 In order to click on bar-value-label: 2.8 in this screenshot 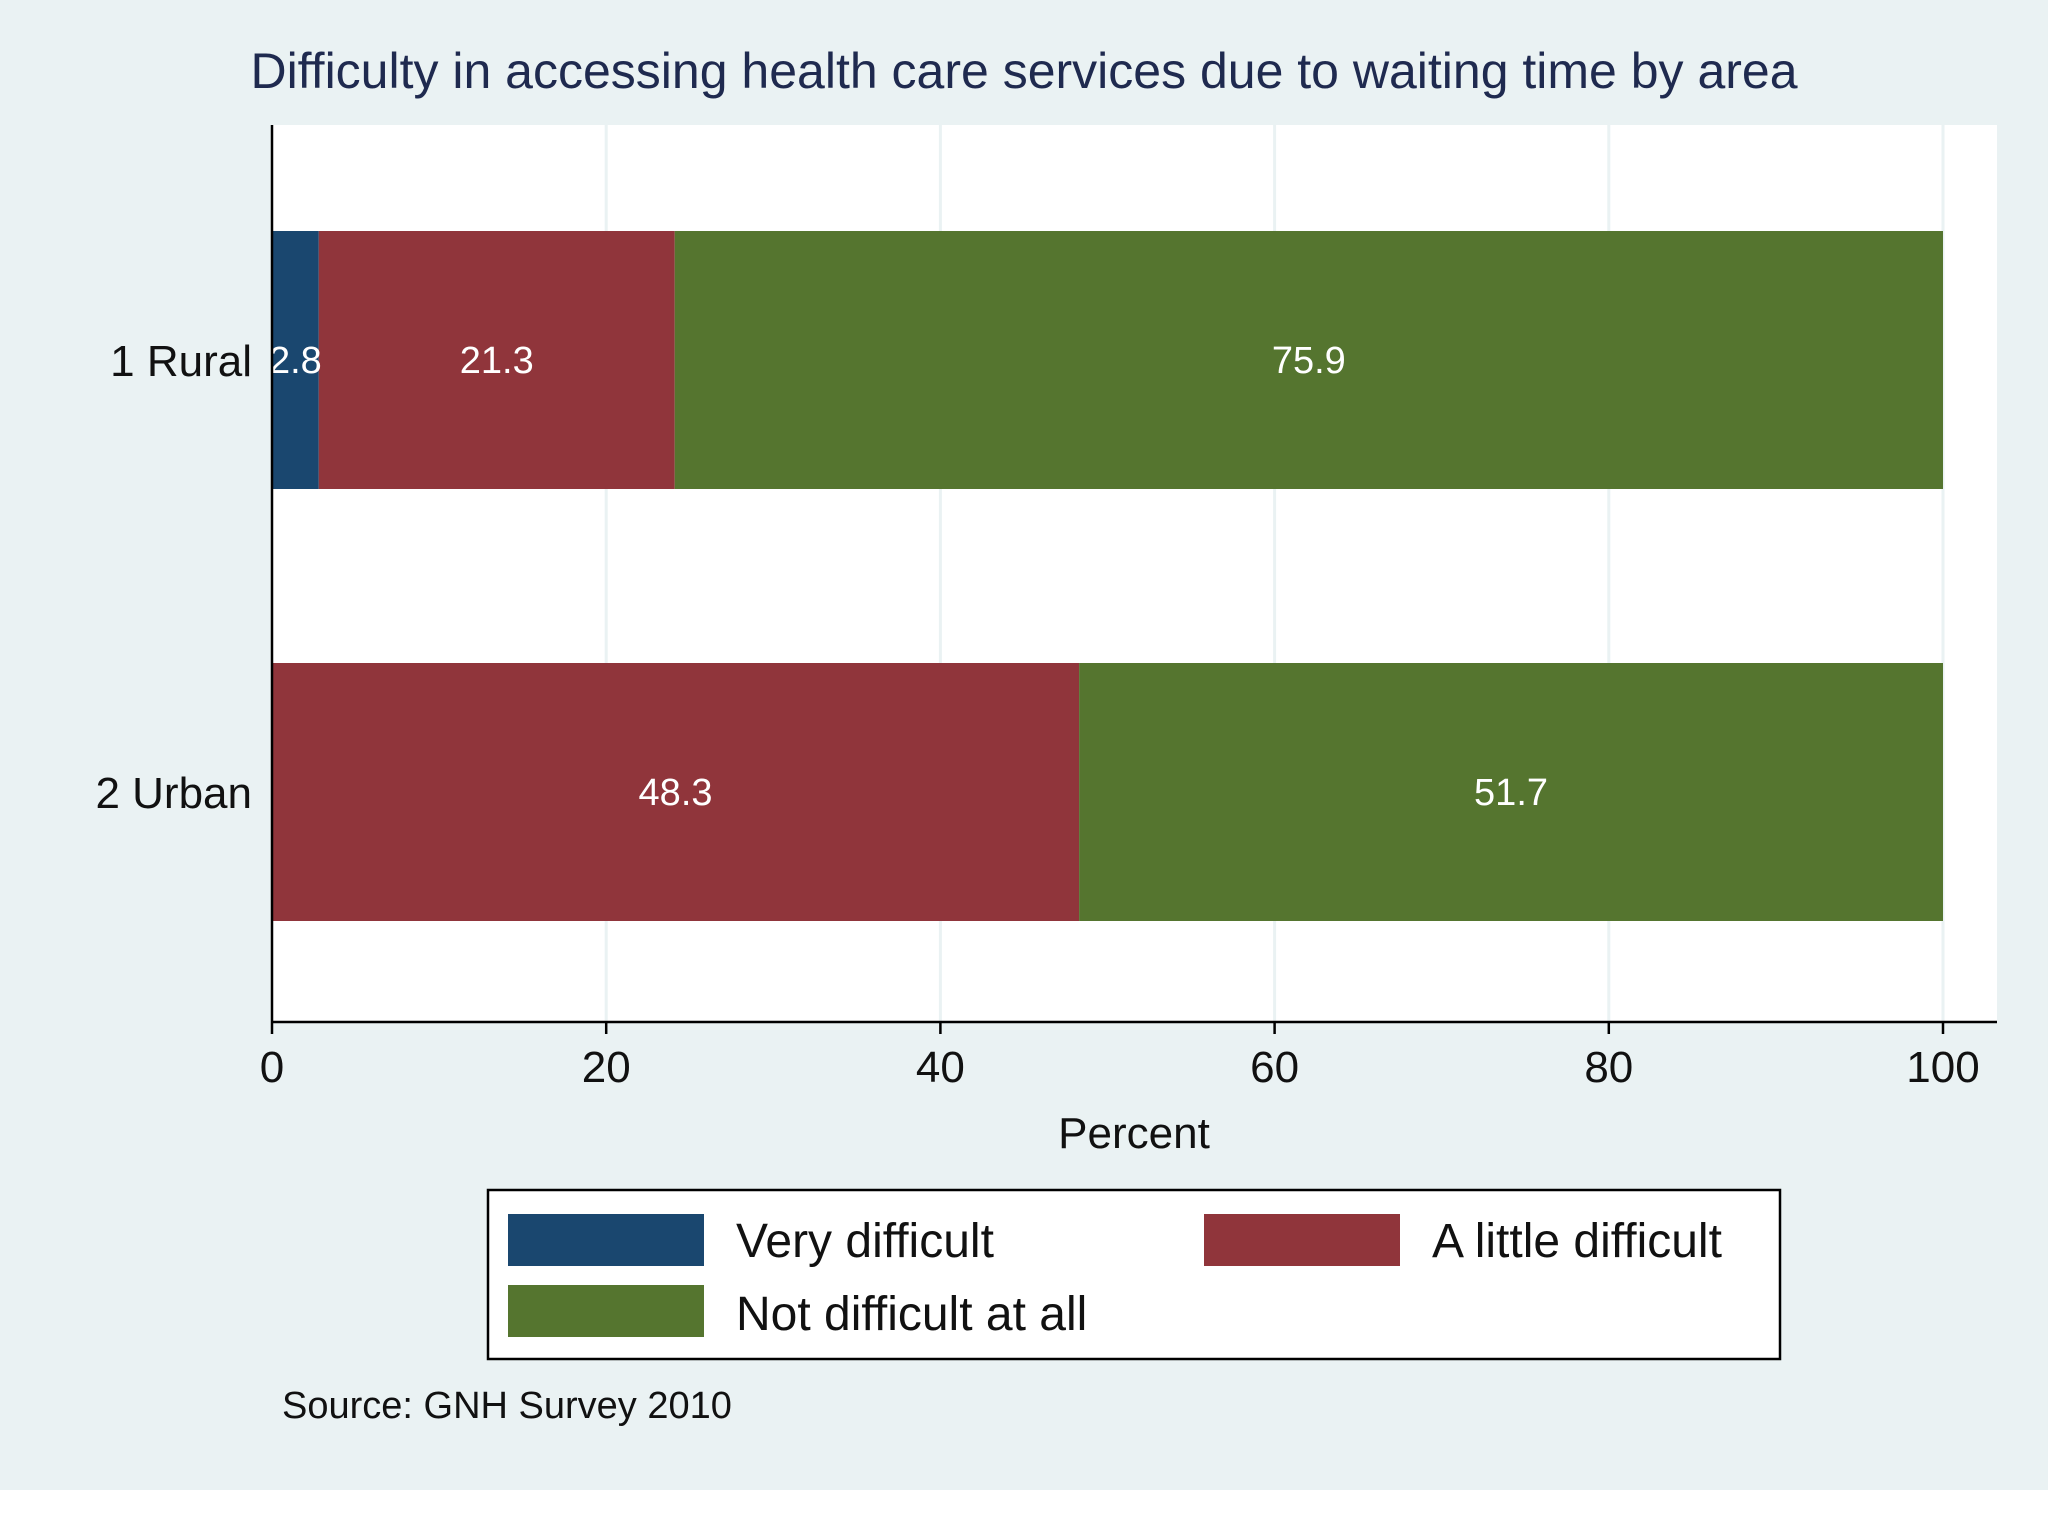, I will do `click(295, 361)`.